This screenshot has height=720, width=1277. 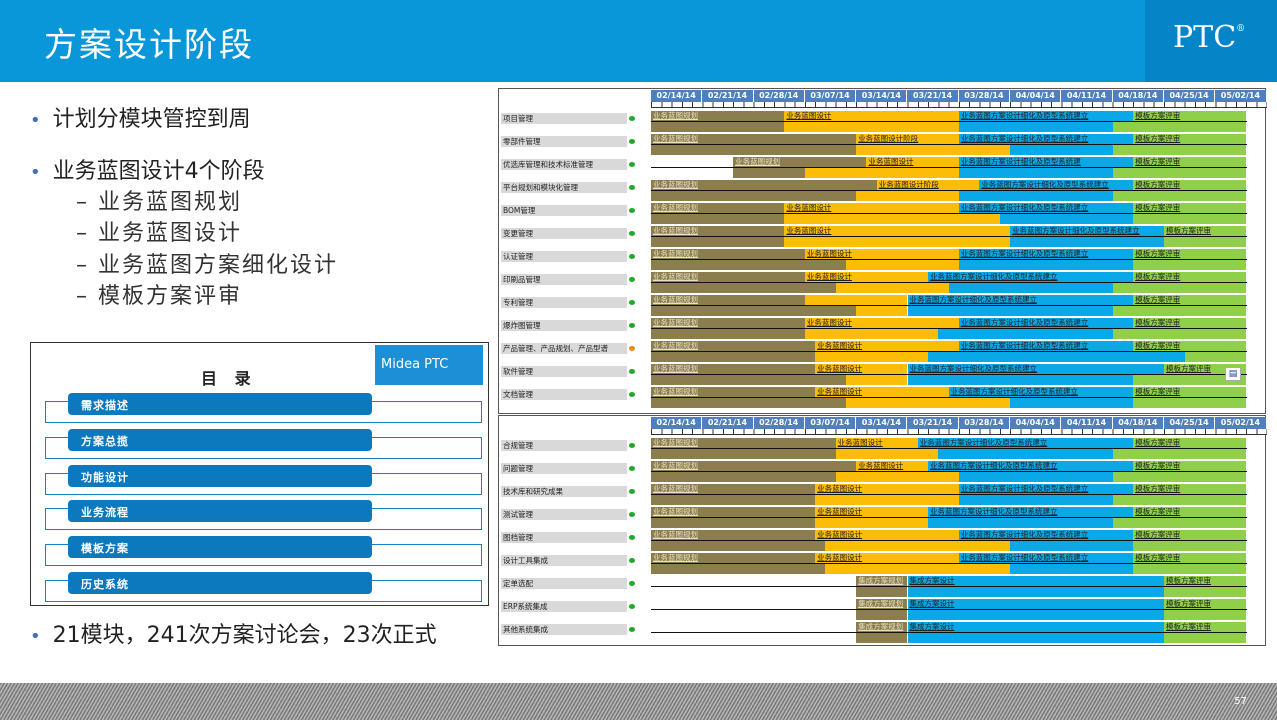 What do you see at coordinates (220, 547) in the screenshot?
I see `directory-item-label: 模板方案` at bounding box center [220, 547].